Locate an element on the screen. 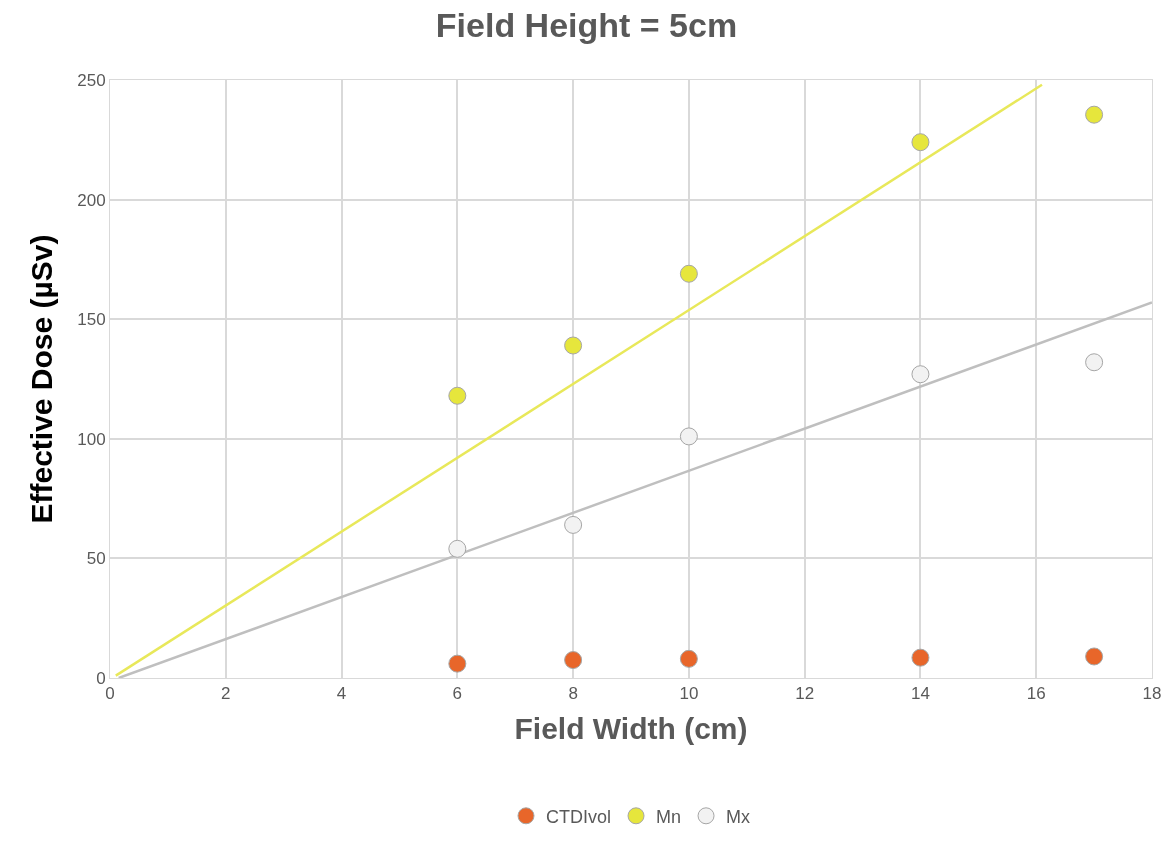  legend-label: Mx is located at coordinates (738, 816).